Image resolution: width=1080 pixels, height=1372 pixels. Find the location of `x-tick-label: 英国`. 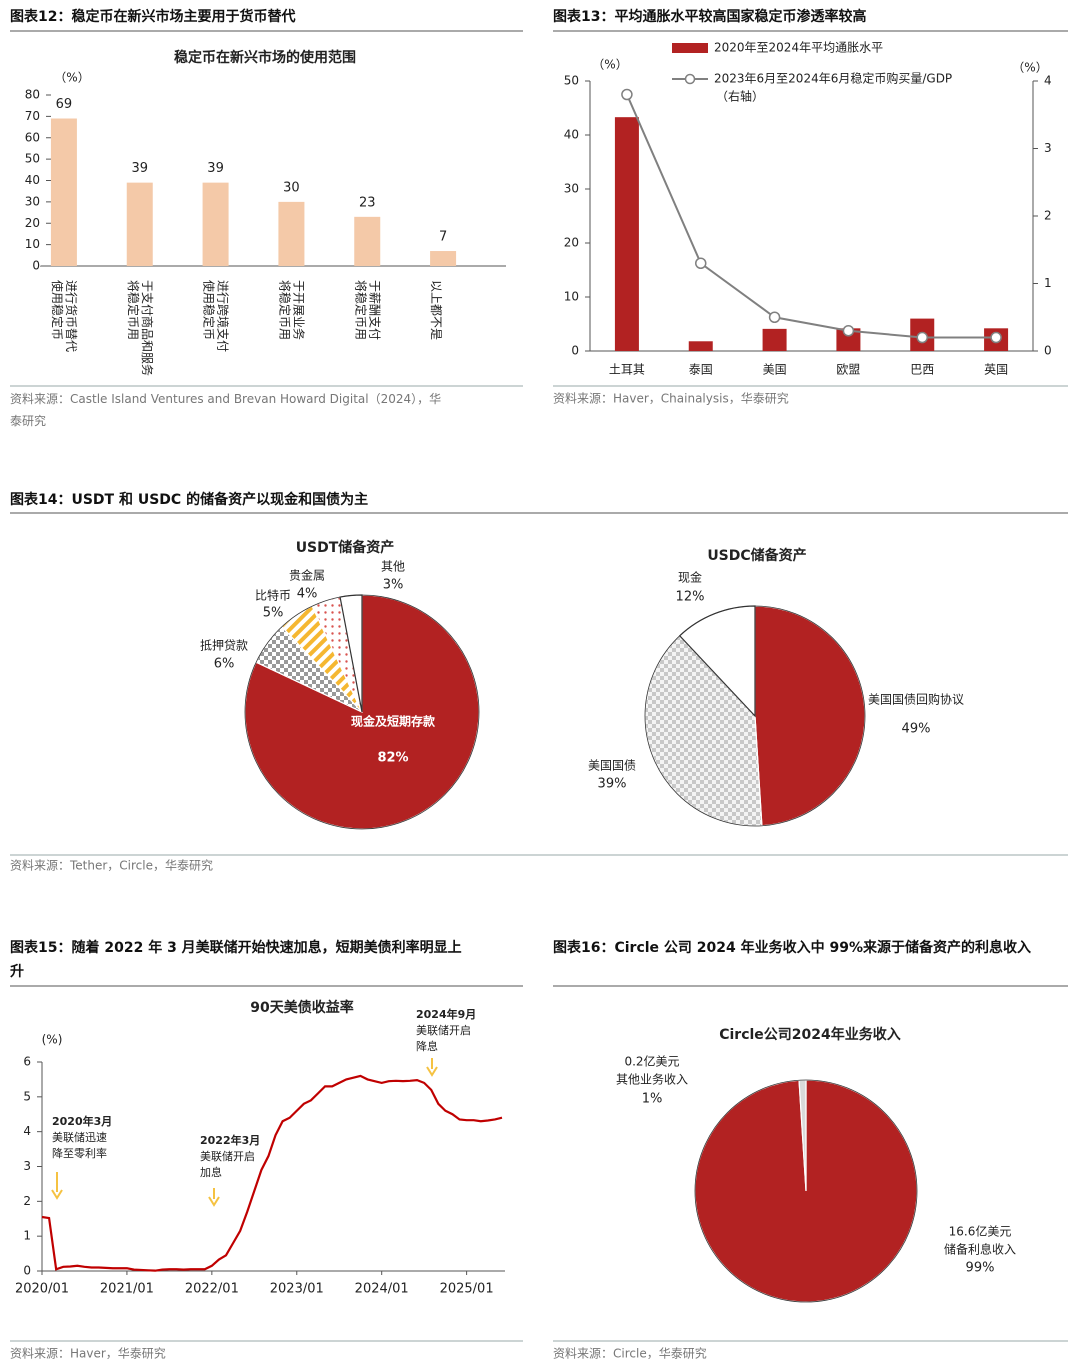

x-tick-label: 英国 is located at coordinates (996, 370).